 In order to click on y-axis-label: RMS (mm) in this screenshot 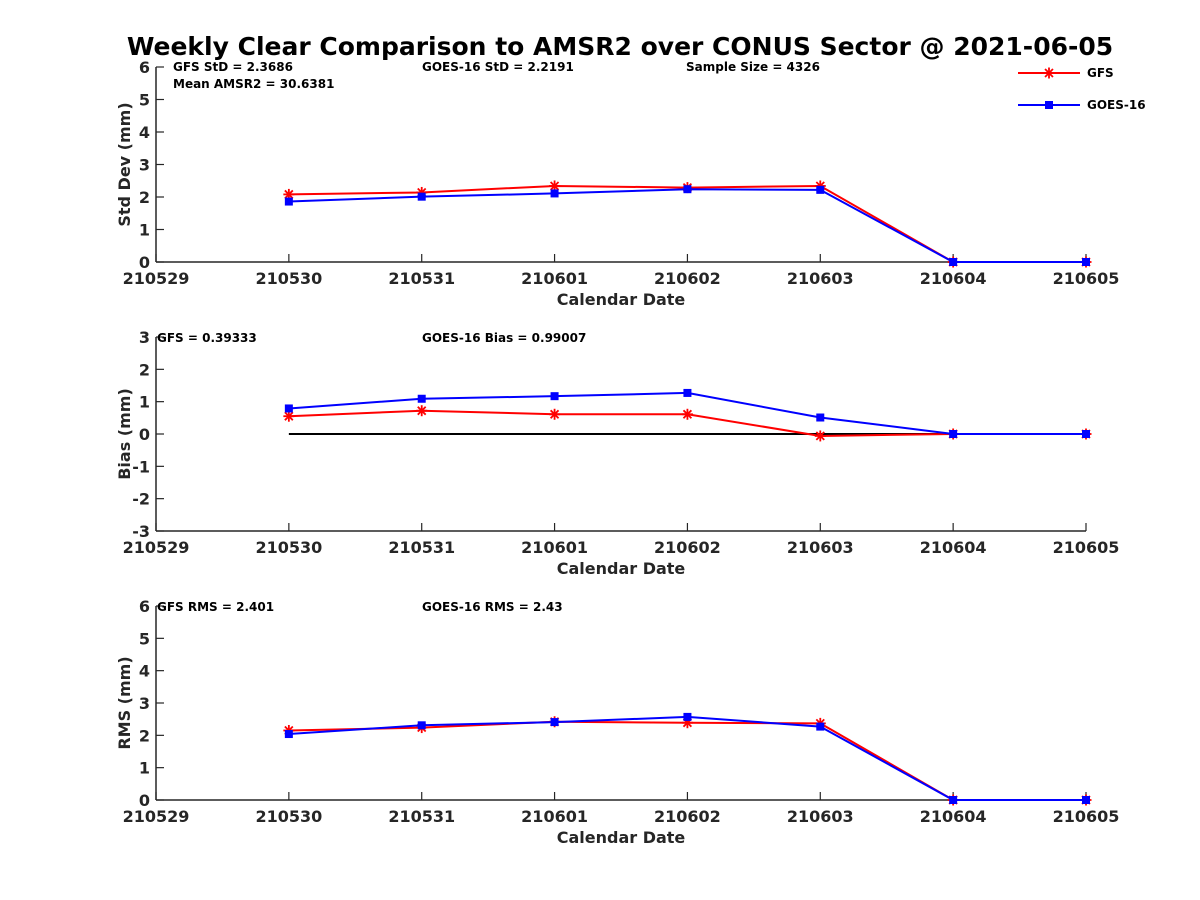, I will do `click(124, 702)`.